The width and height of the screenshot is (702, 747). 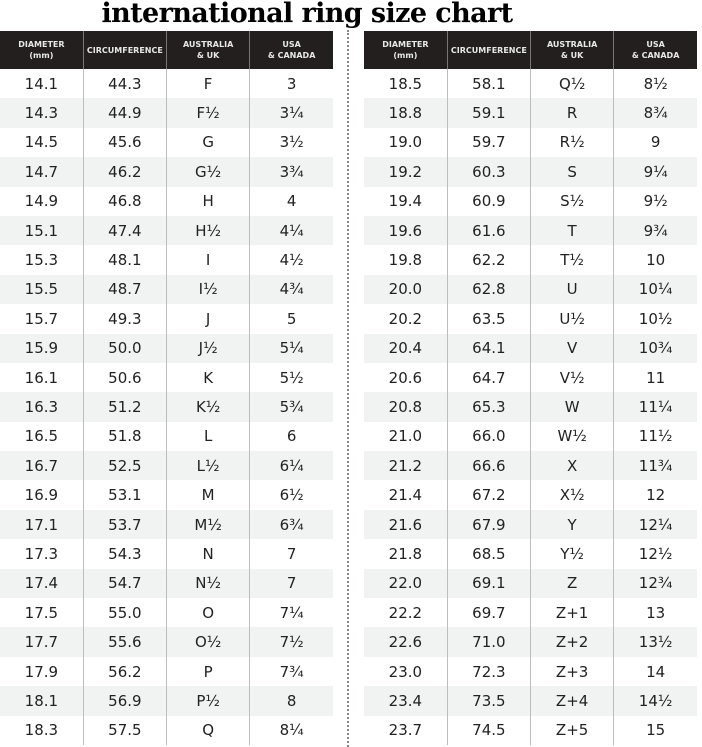 I want to click on table-row: 21.4 67.2 X½ 12, so click(x=530, y=495).